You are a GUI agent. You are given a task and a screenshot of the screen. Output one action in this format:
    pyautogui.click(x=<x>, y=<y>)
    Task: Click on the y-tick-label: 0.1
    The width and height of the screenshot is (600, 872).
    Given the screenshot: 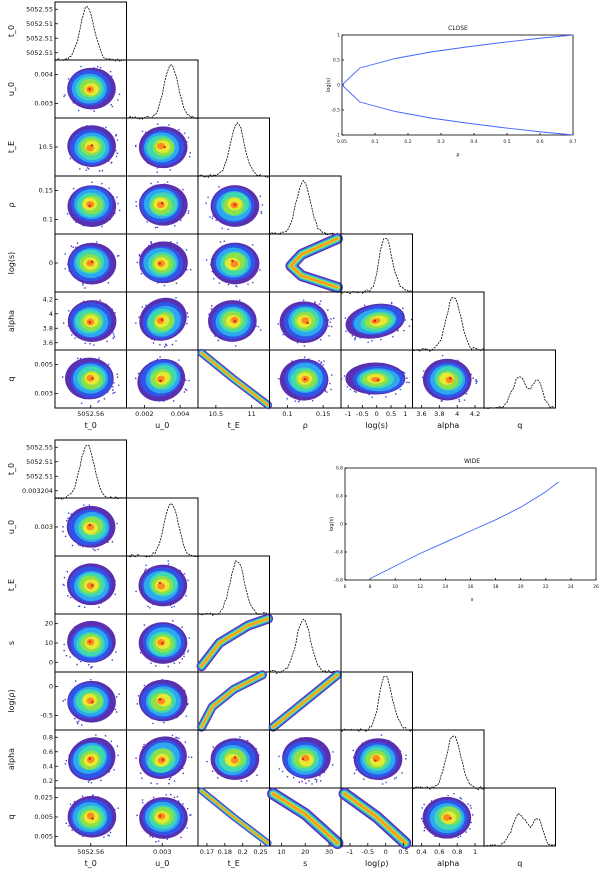 What is the action you would take?
    pyautogui.click(x=48, y=220)
    